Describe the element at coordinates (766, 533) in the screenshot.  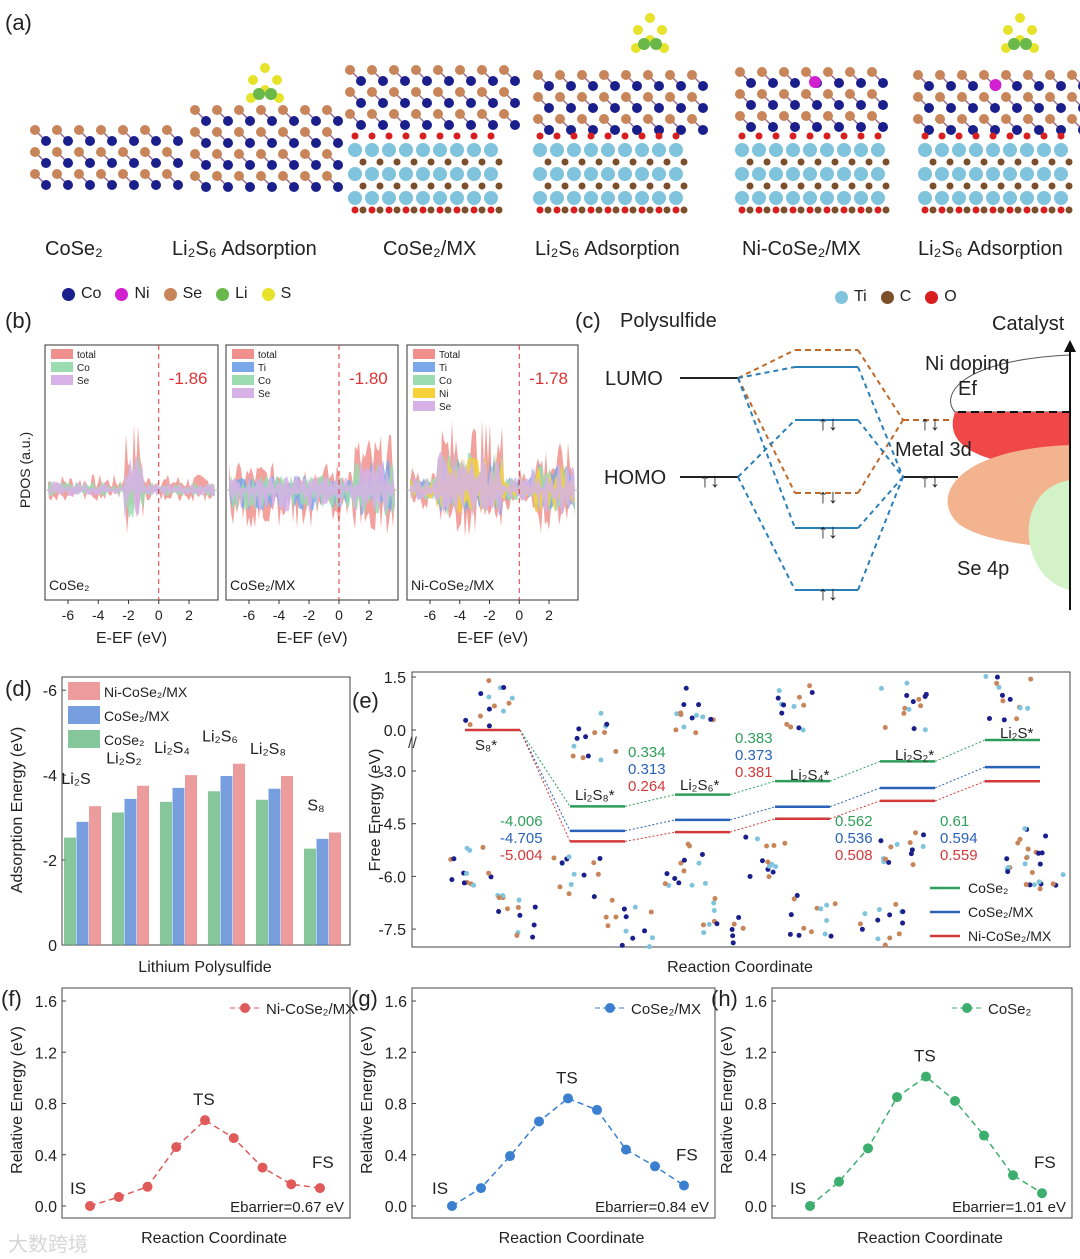
I see `connector` at that location.